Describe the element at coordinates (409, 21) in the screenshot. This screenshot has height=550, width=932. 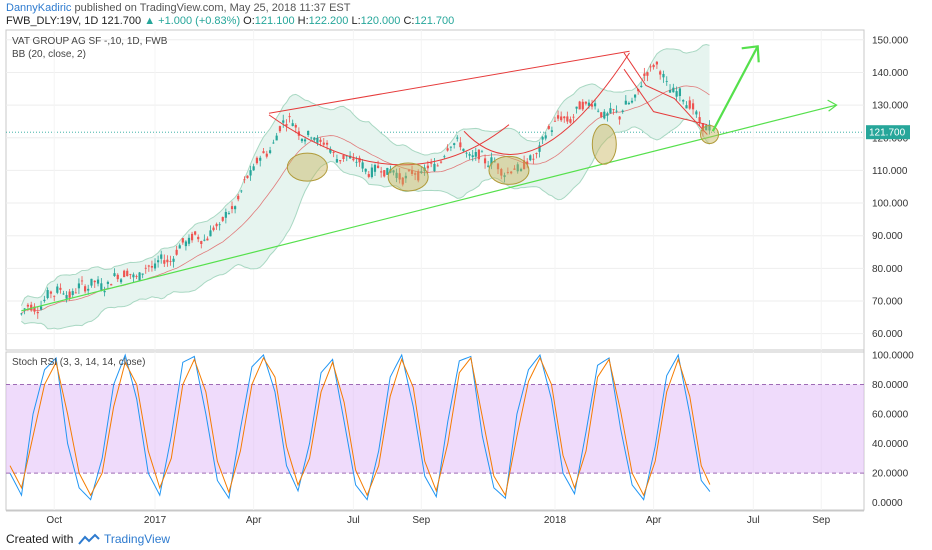
I see `close-label: C:` at that location.